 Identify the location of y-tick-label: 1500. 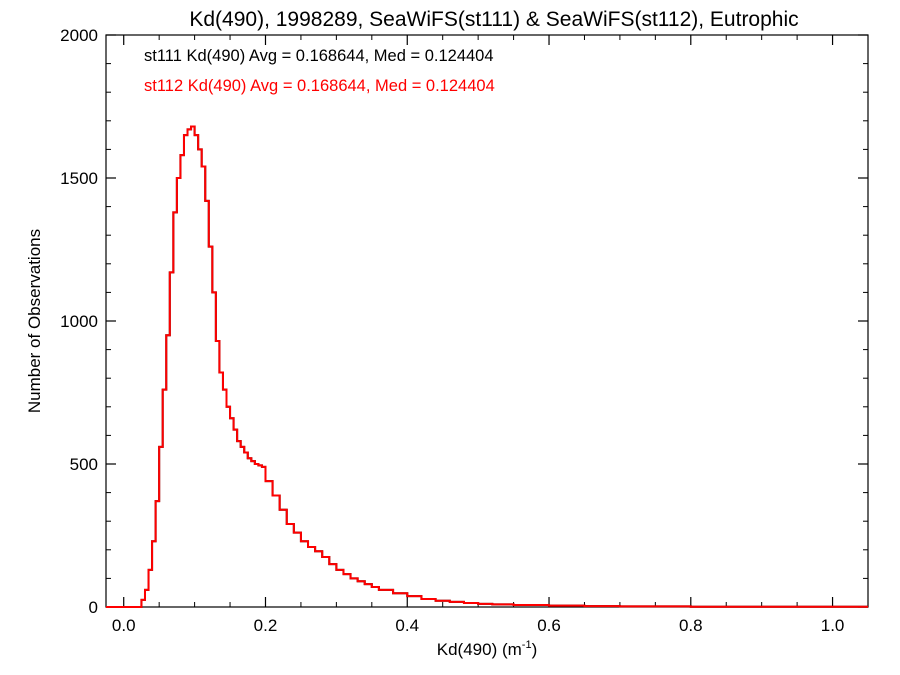
(79, 178).